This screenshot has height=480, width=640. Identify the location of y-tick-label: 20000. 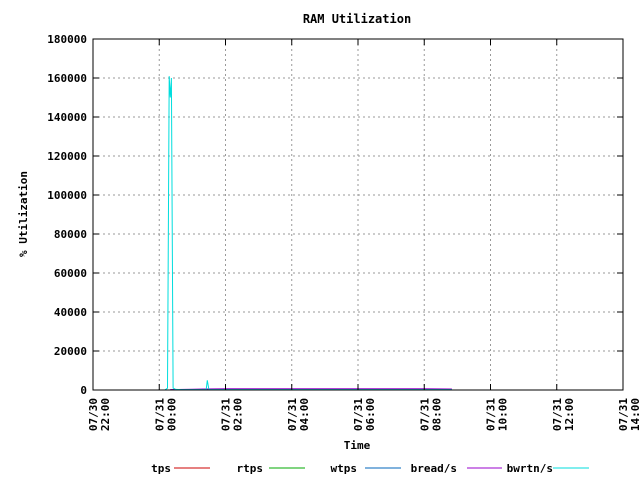
(70, 351).